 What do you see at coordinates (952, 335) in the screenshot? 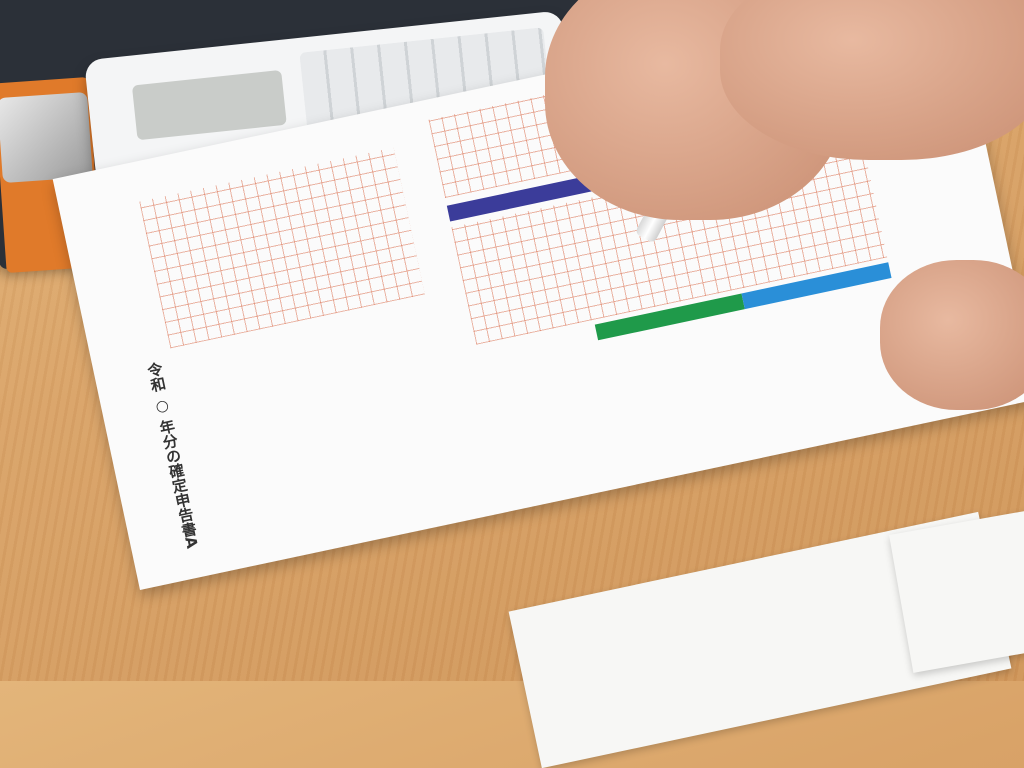
I see `finger` at bounding box center [952, 335].